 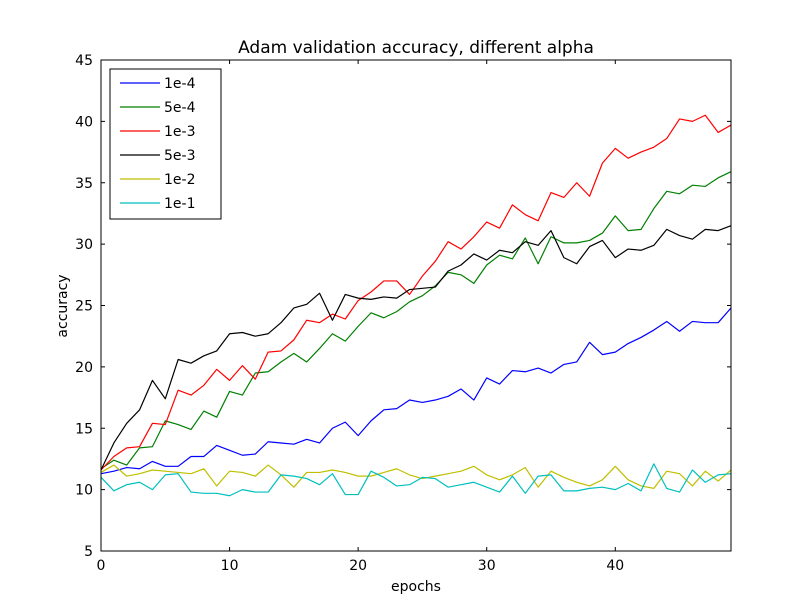 What do you see at coordinates (179, 132) in the screenshot?
I see `legend-label-2: 1e-3` at bounding box center [179, 132].